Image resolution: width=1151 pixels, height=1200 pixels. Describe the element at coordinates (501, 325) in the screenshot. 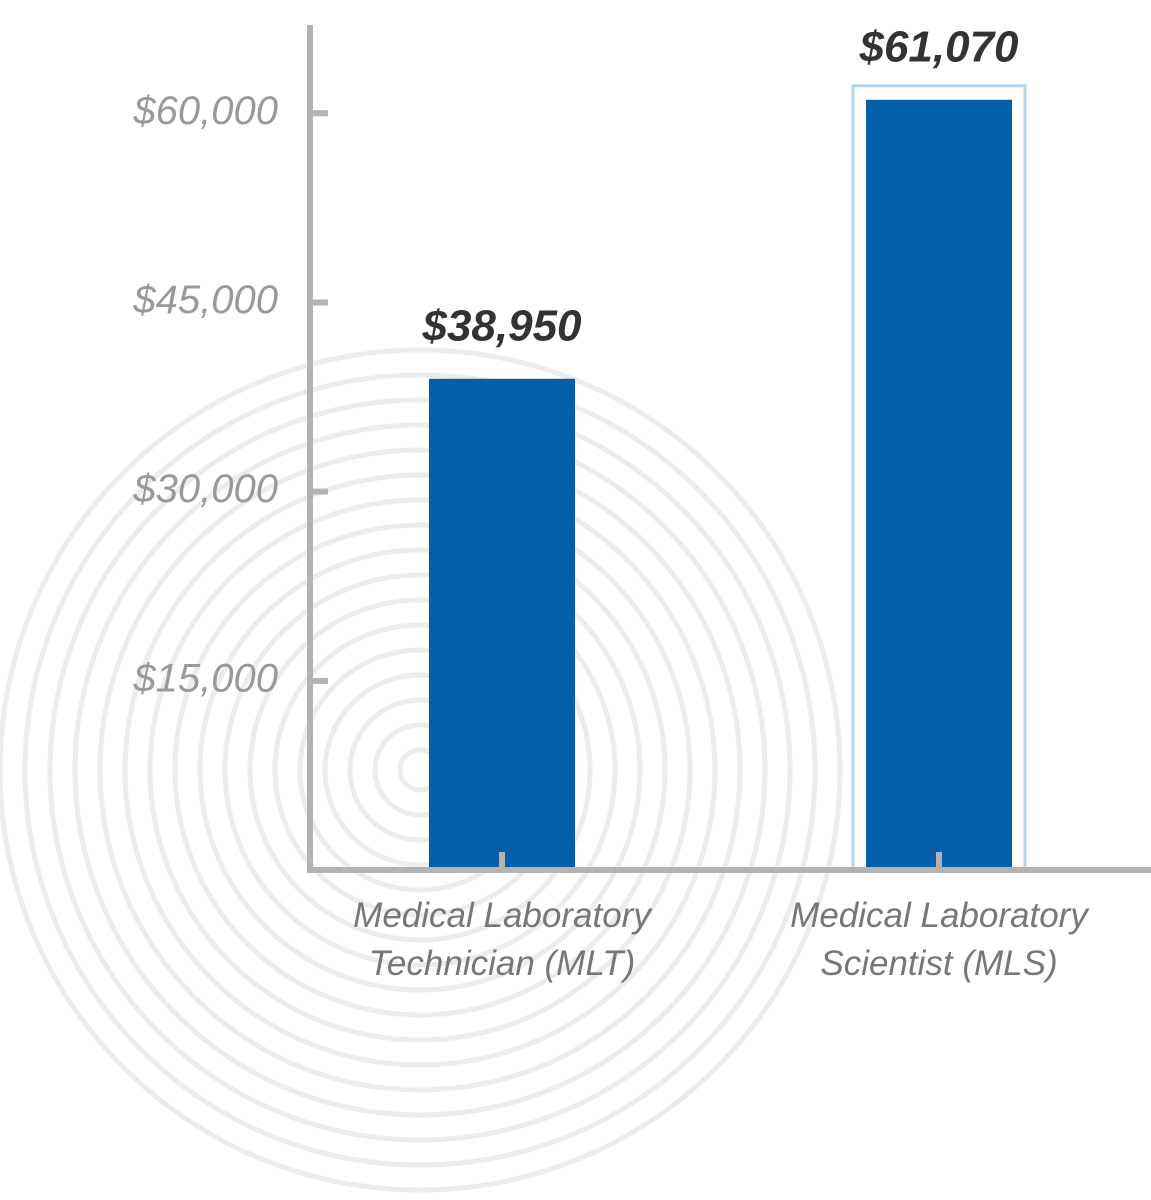

I see `value-label: $38,950` at that location.